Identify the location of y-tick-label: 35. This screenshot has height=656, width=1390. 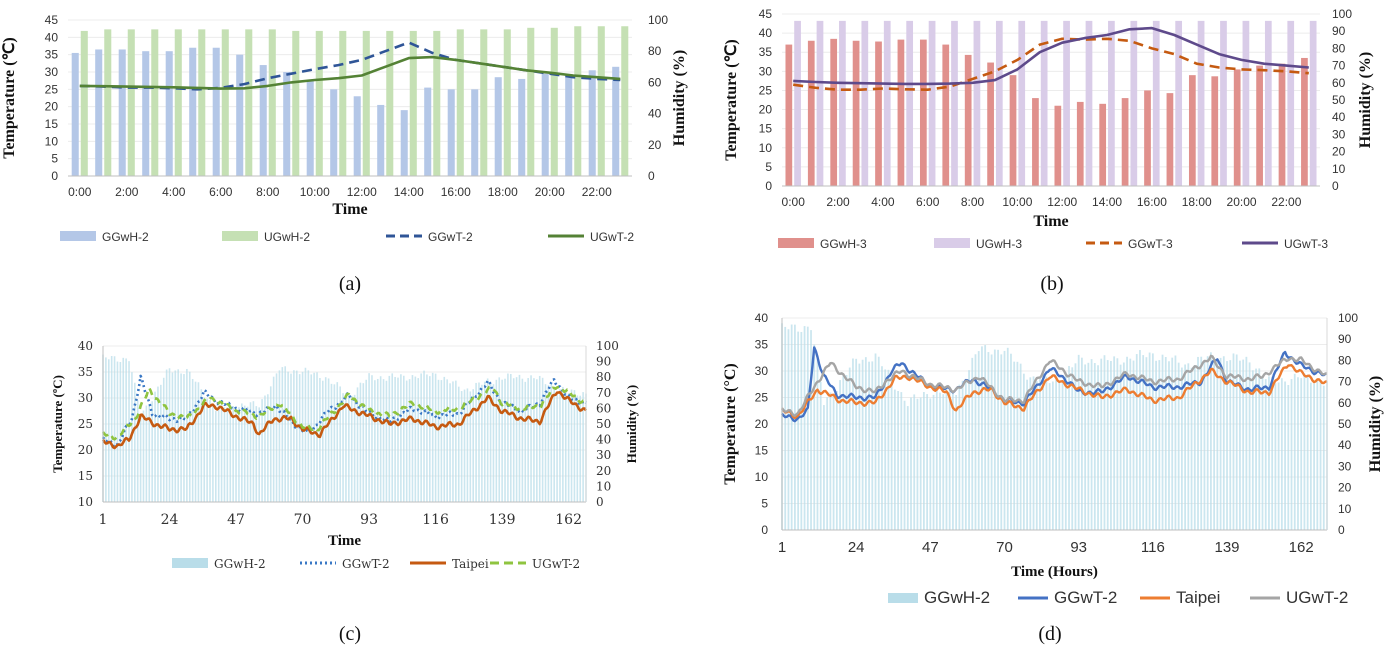
(85, 372).